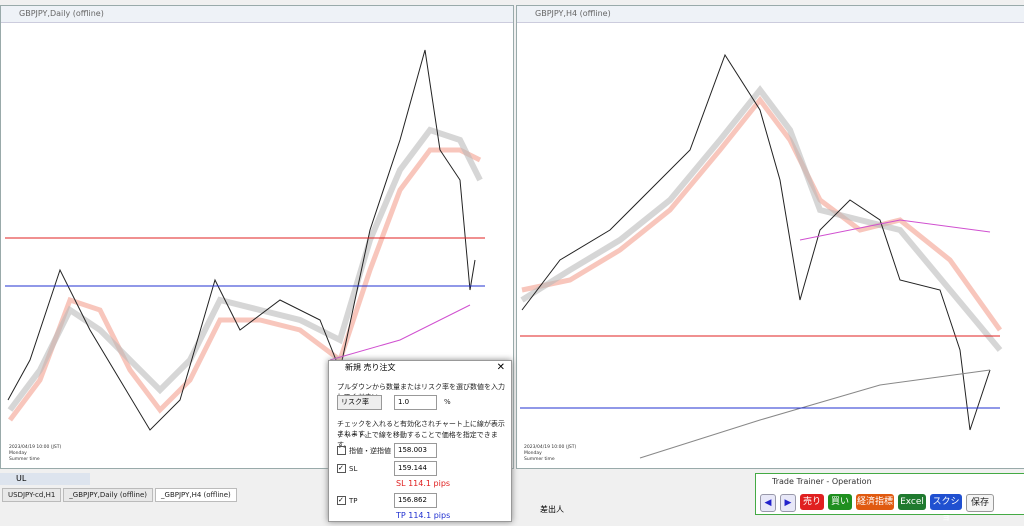  Describe the element at coordinates (770, 14) in the screenshot. I see `window-title: GBPJPY,H4 (offline)` at that location.